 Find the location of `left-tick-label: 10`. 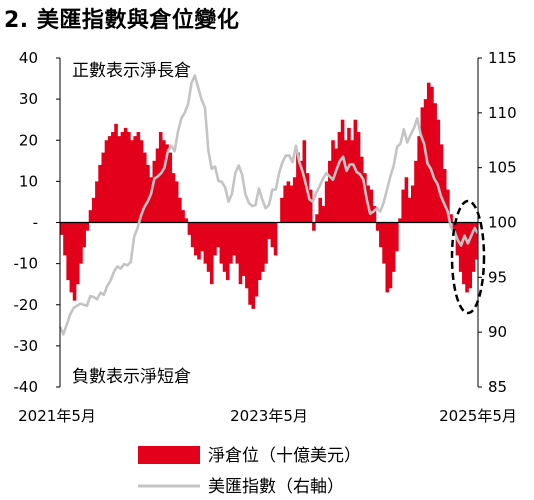

left-tick-label: 10 is located at coordinates (28, 181).